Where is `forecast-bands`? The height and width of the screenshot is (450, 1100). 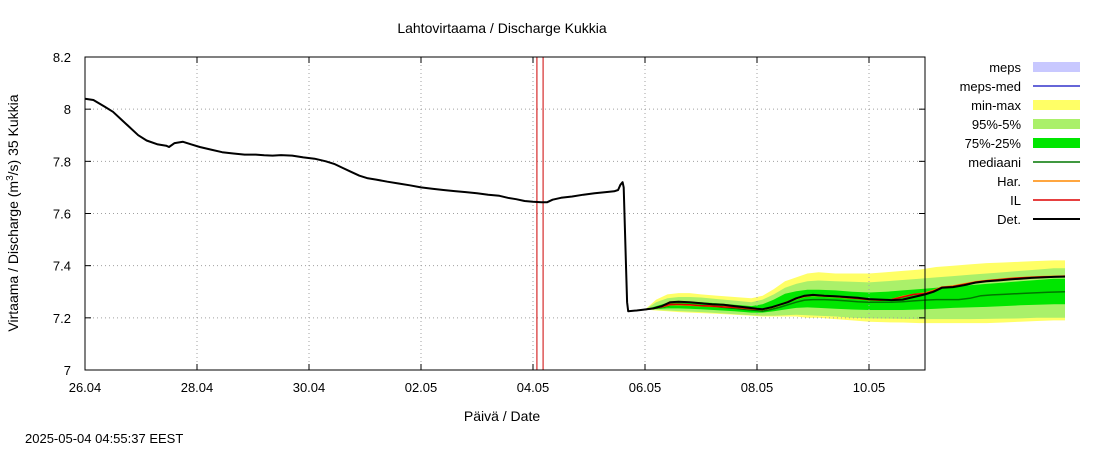 forecast-bands is located at coordinates (855, 292).